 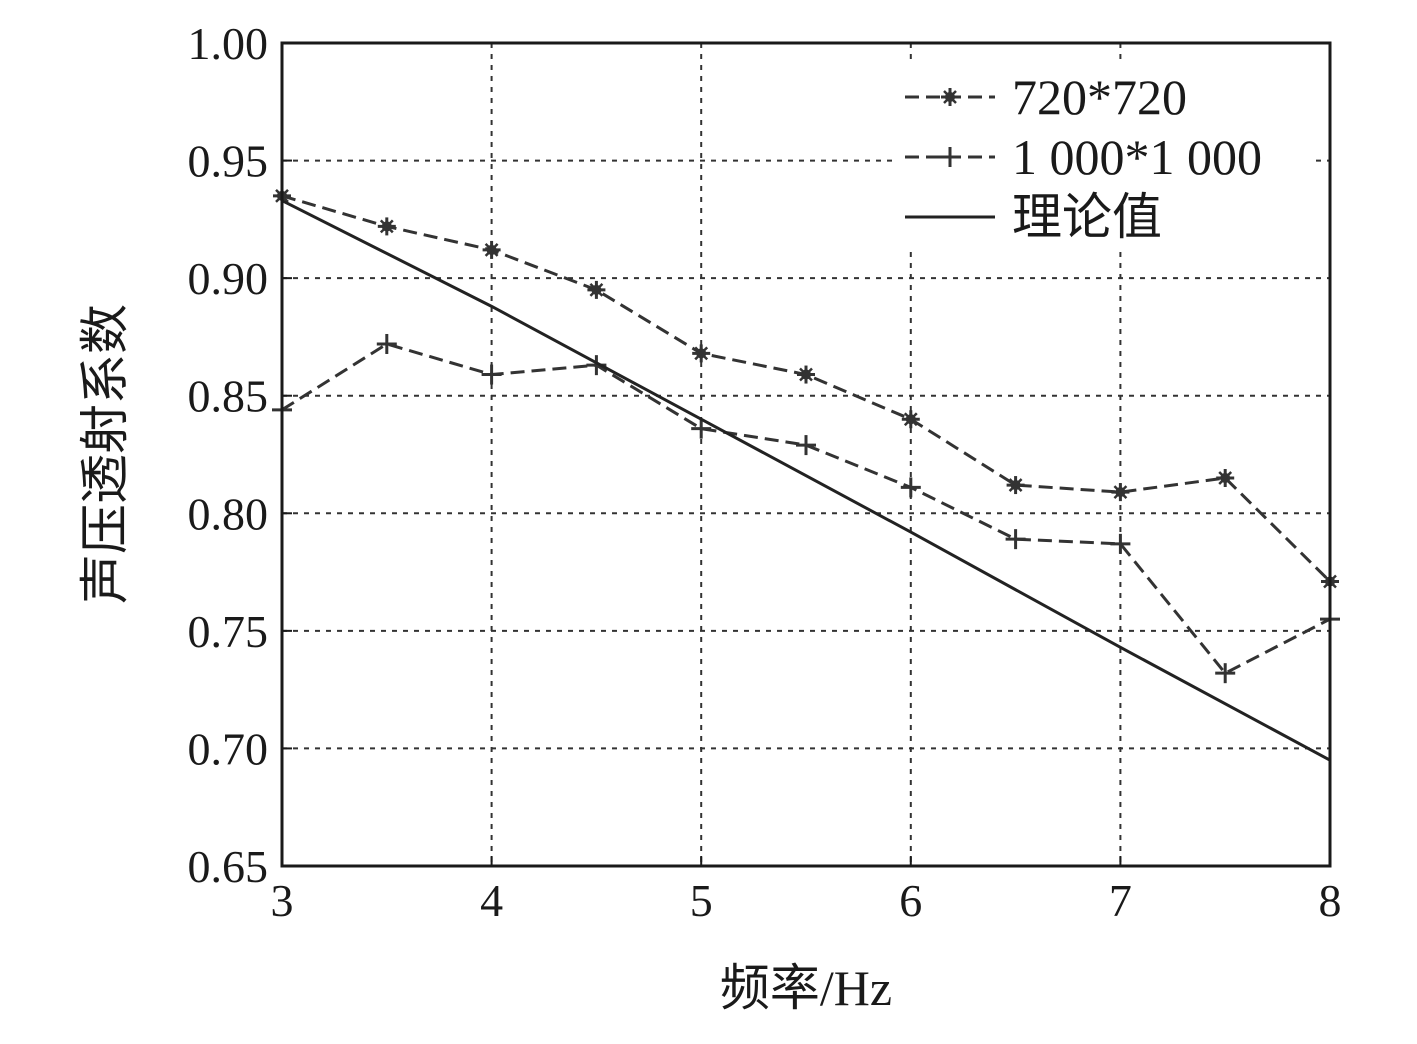 What do you see at coordinates (228, 866) in the screenshot?
I see `y-tick-label: 0.65` at bounding box center [228, 866].